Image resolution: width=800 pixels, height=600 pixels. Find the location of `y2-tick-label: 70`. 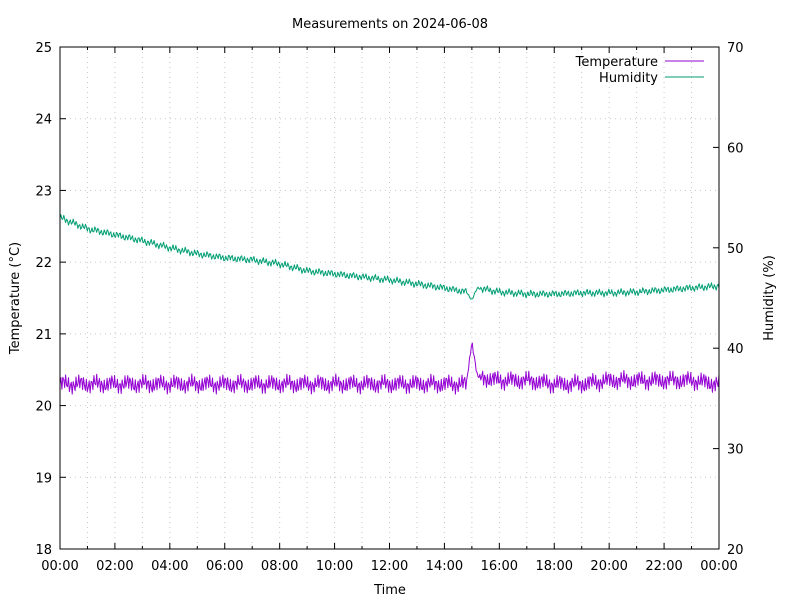

y2-tick-label: 70 is located at coordinates (735, 48).